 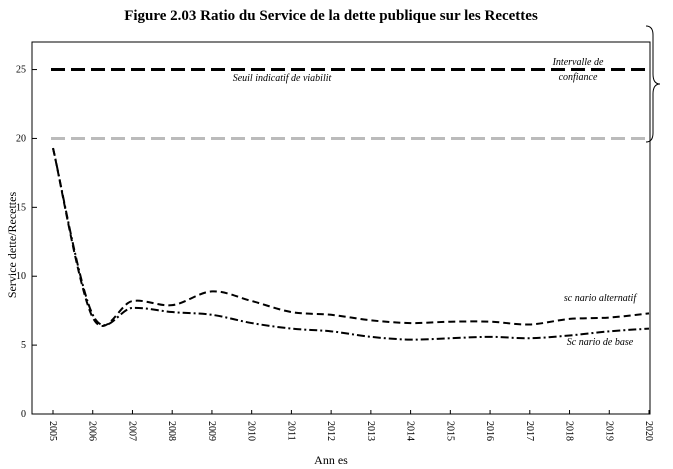 What do you see at coordinates (600, 342) in the screenshot?
I see `base-scenario-label: Sc nario de base` at bounding box center [600, 342].